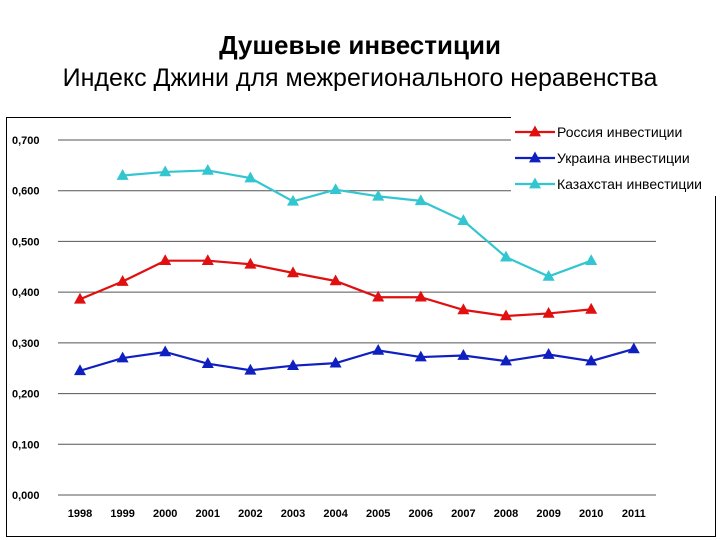 The height and width of the screenshot is (540, 720). Describe the element at coordinates (629, 184) in the screenshot. I see `legend-entry: Казахстан инвестиции` at that location.